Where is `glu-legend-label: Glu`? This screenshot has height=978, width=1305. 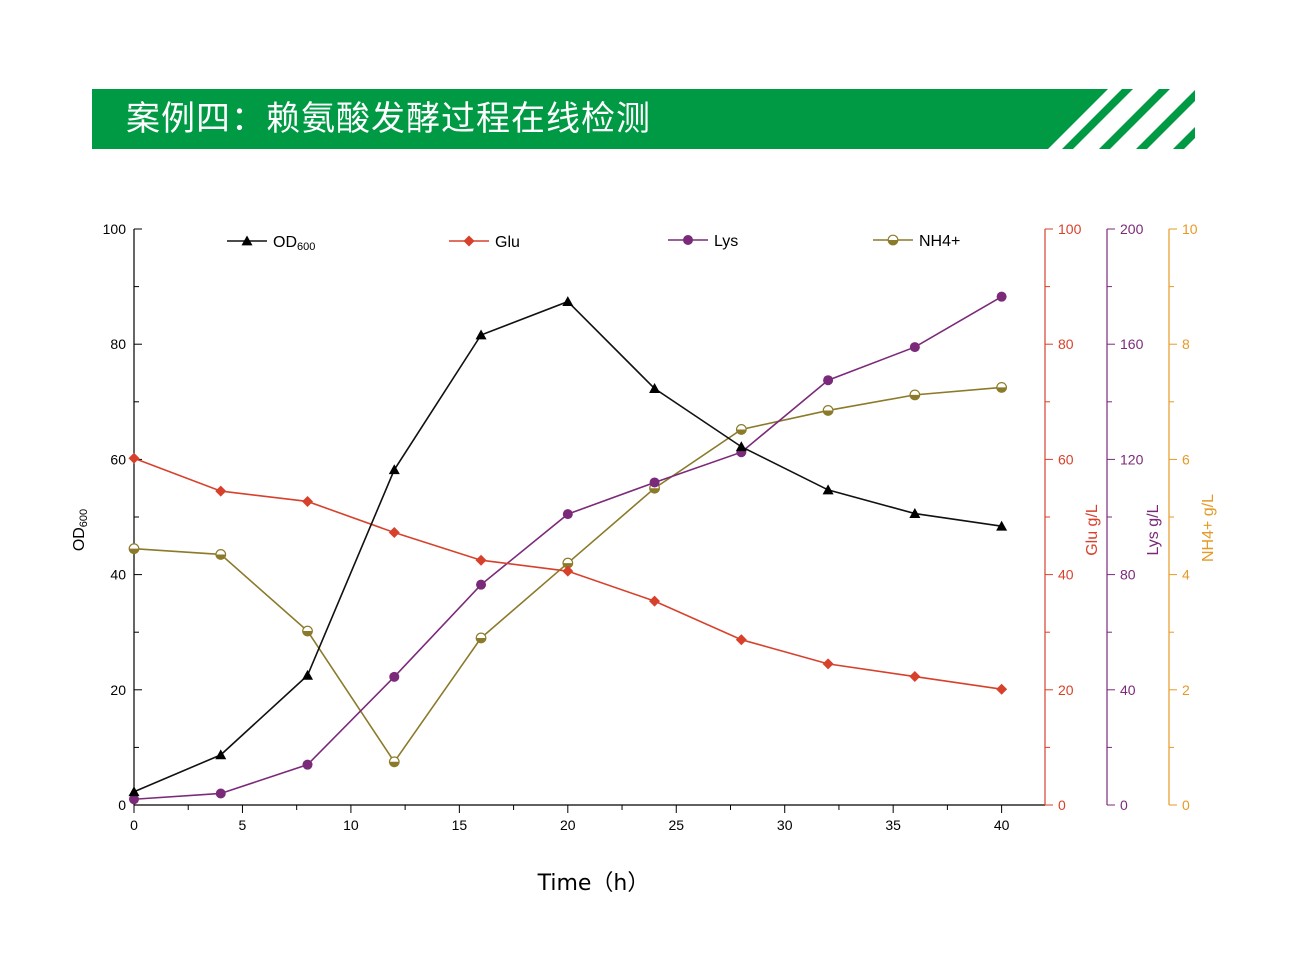 glu-legend-label: Glu is located at coordinates (507, 242).